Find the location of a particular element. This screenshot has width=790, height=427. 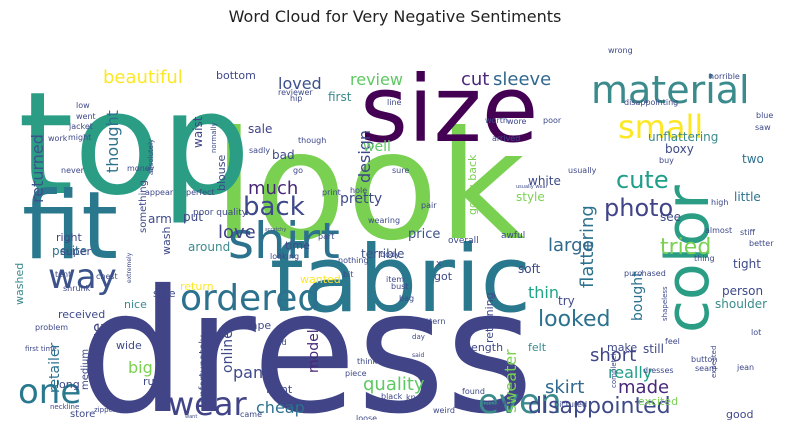

word-sized: sized is located at coordinates (276, 342).